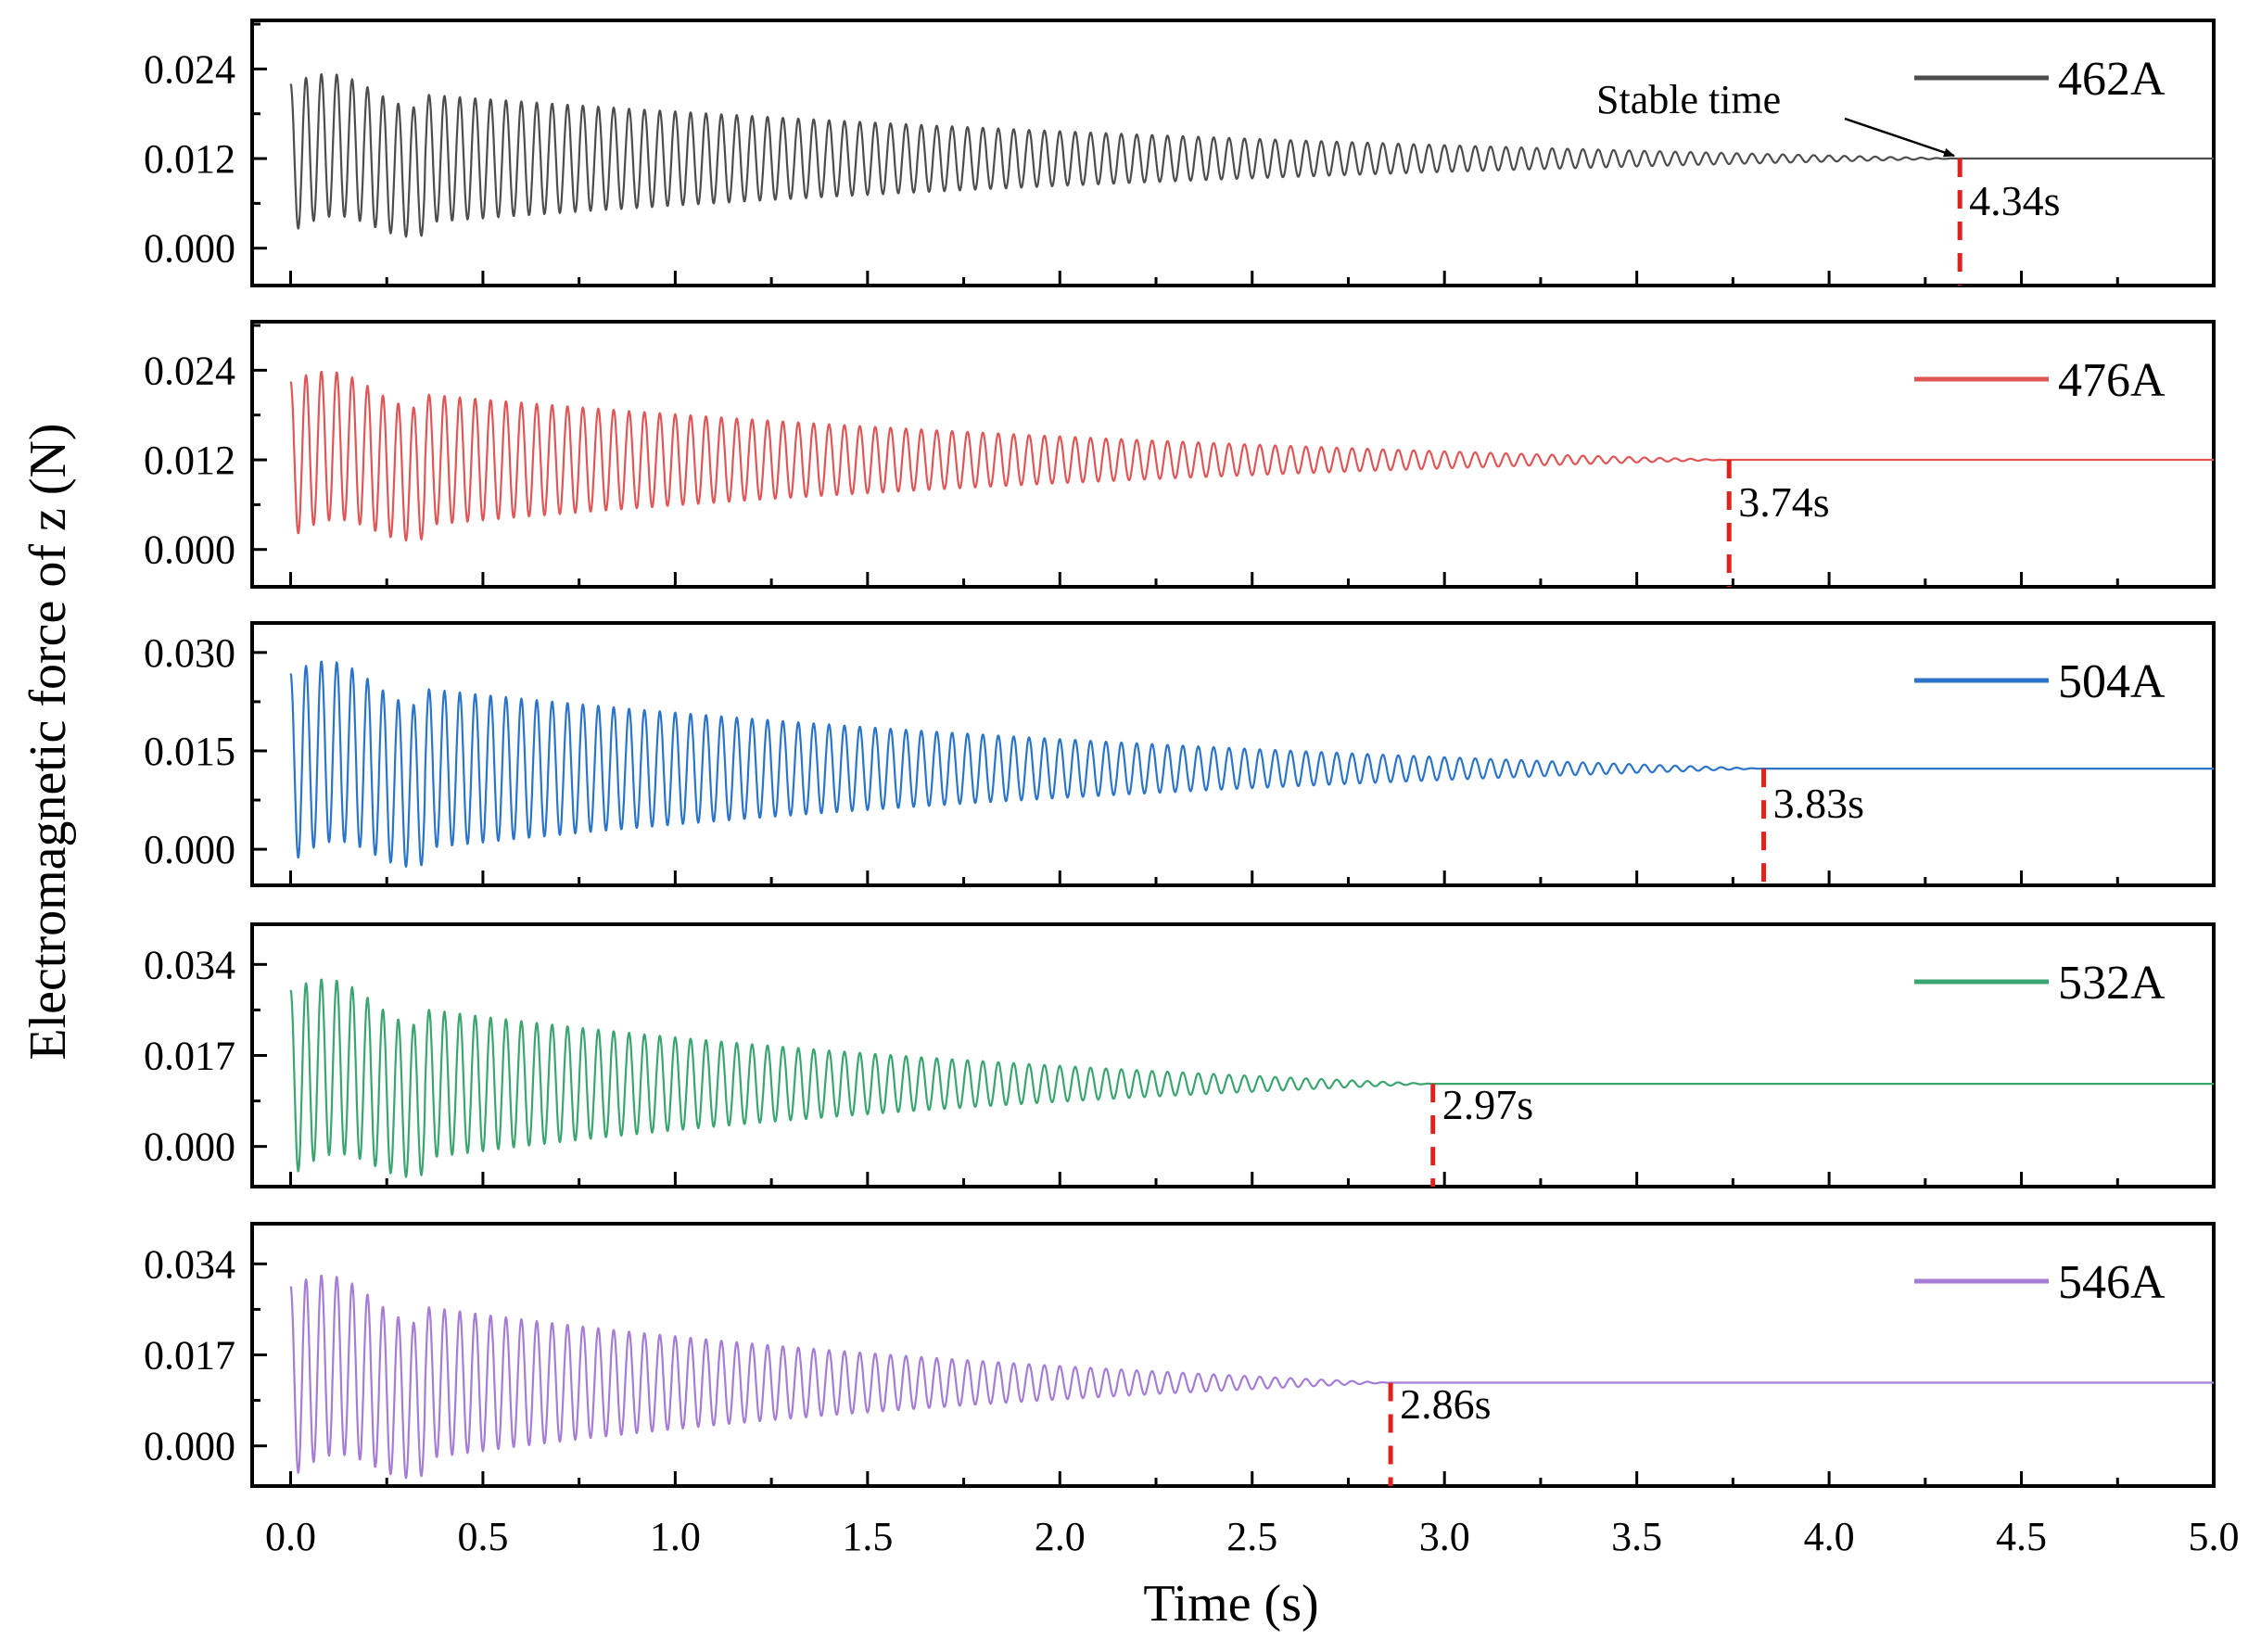 The width and height of the screenshot is (2261, 1652). Describe the element at coordinates (2112, 80) in the screenshot. I see `legend-label: 462A` at that location.